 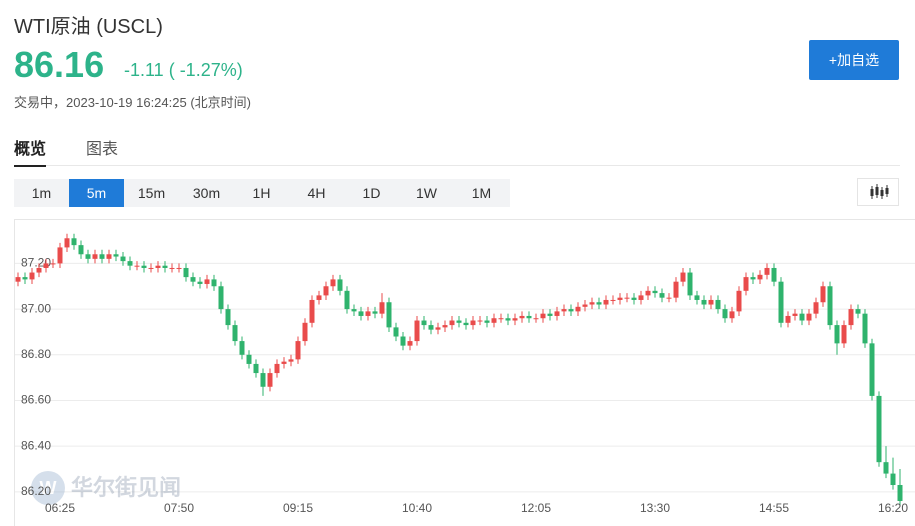 I want to click on price: 86.16, so click(x=59, y=64).